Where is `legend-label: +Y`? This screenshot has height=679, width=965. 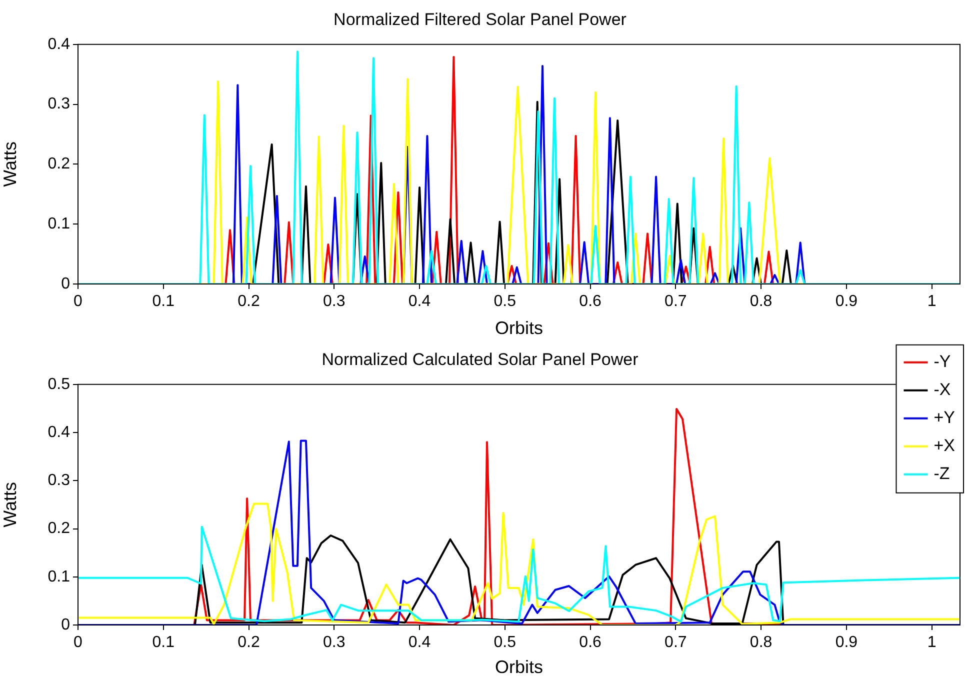
legend-label: +Y is located at coordinates (945, 418).